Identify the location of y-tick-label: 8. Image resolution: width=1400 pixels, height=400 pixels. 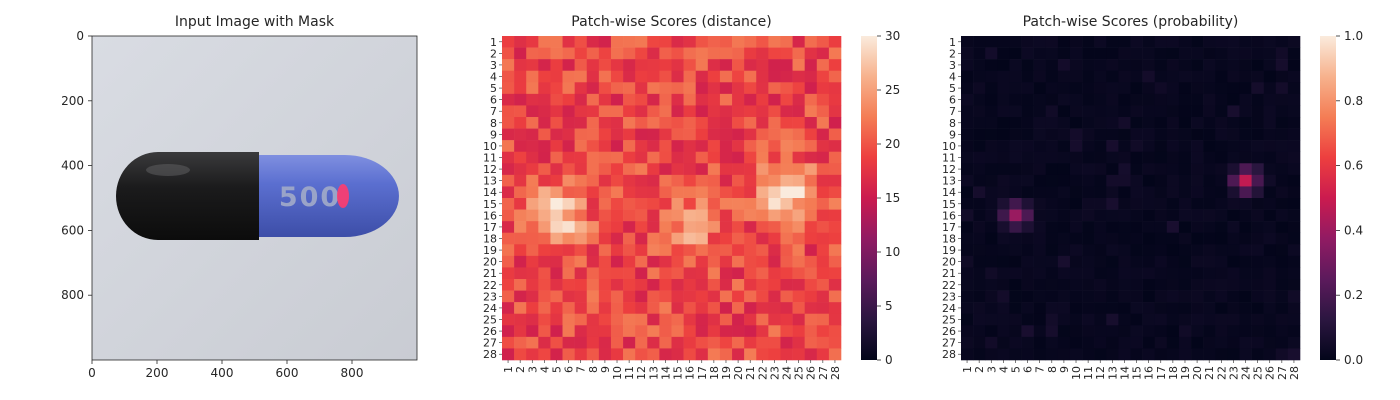
(952, 123).